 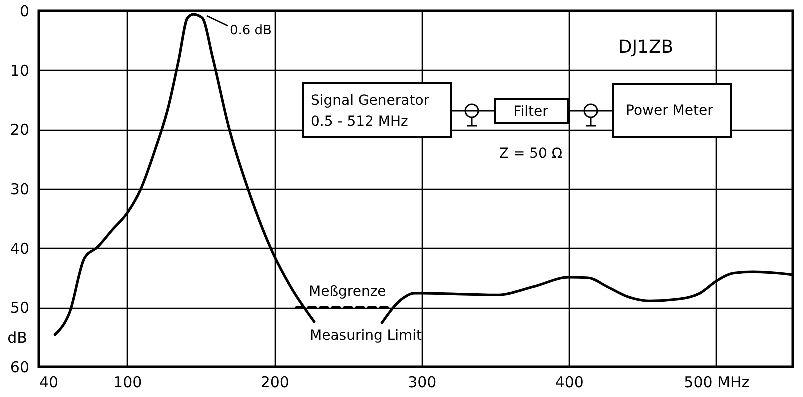 What do you see at coordinates (275, 383) in the screenshot?
I see `x-tick-label: 200` at bounding box center [275, 383].